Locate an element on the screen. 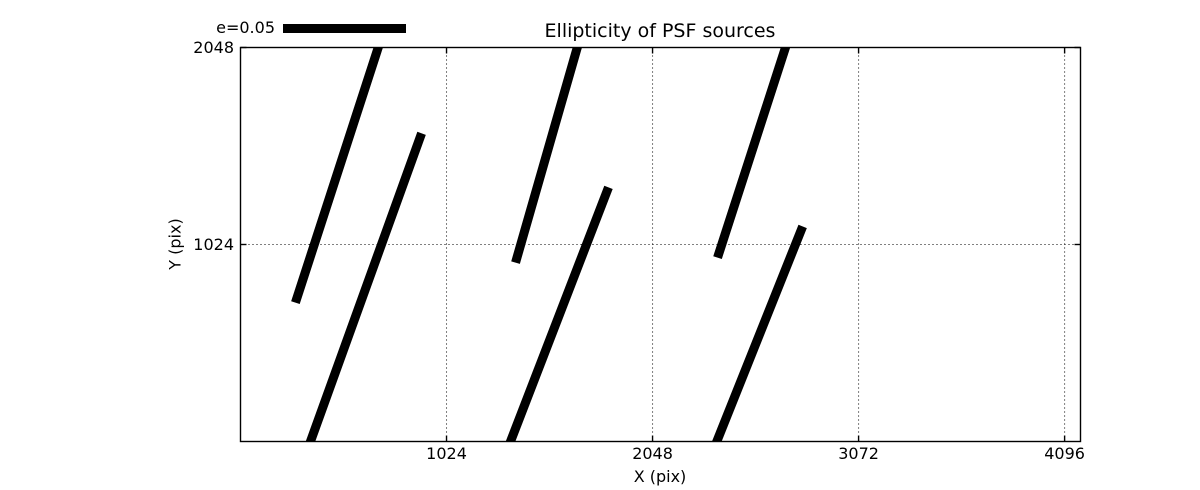  x-tick-label: 1024 is located at coordinates (446, 453).